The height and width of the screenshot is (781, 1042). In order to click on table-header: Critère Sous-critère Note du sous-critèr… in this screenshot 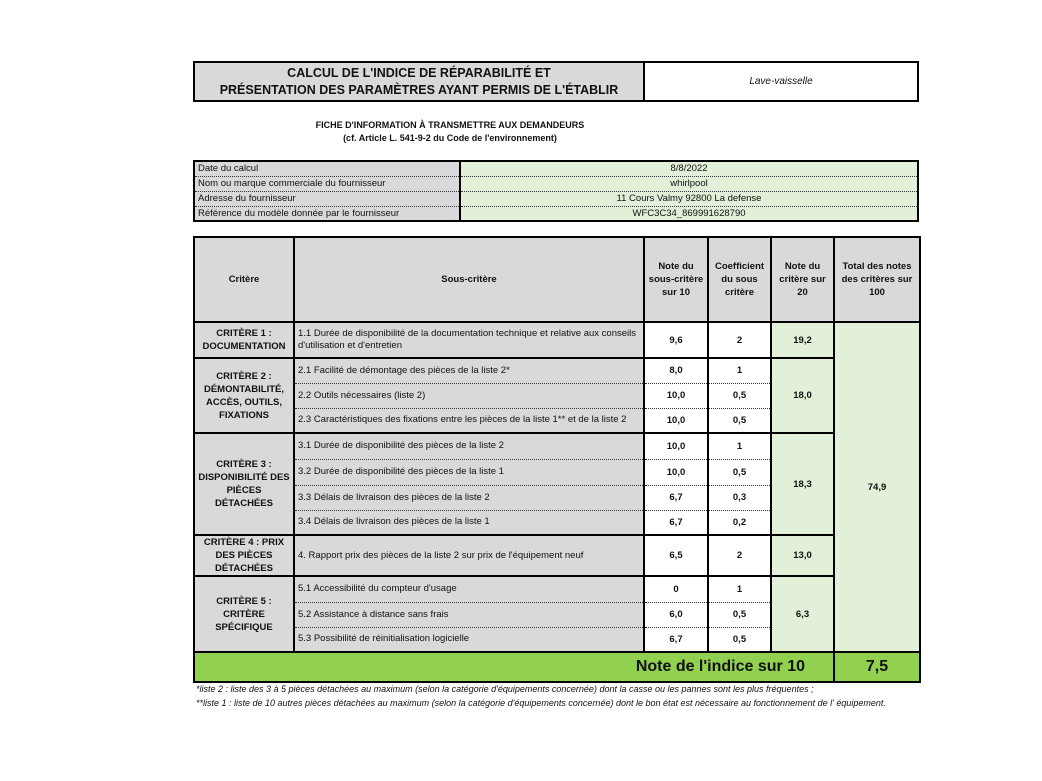, I will do `click(557, 279)`.